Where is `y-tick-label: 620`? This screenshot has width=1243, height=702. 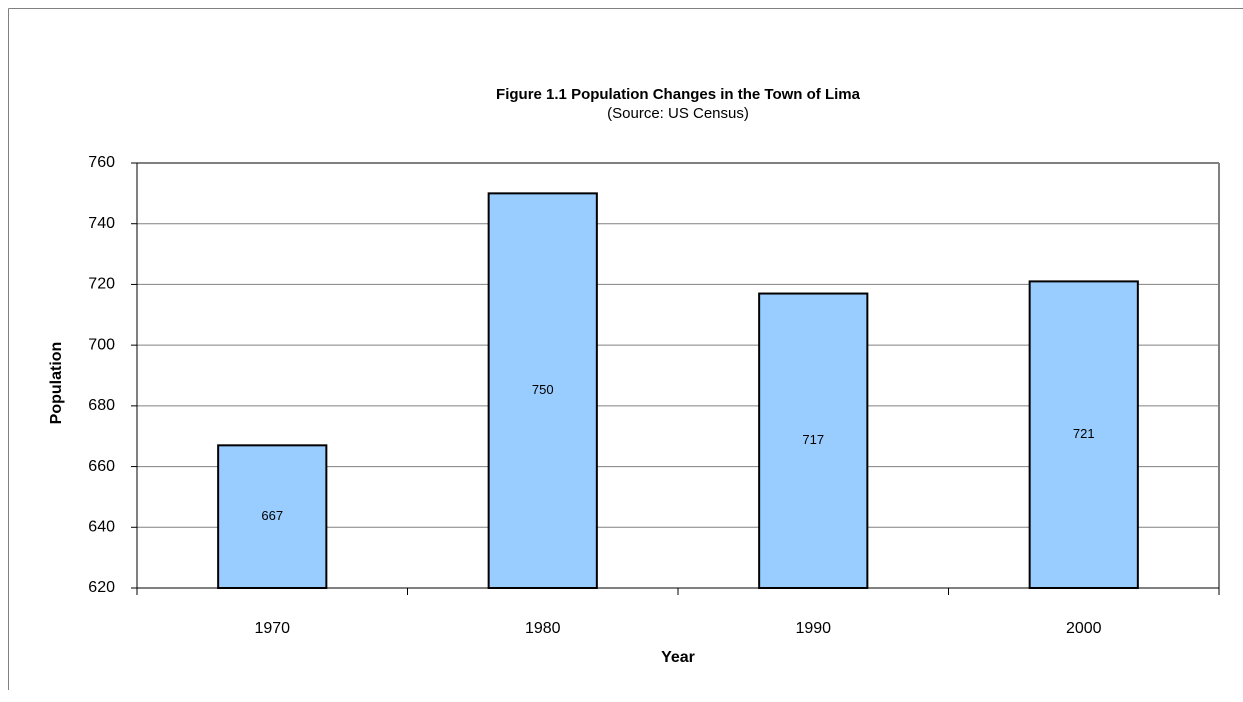
y-tick-label: 620 is located at coordinates (101, 587).